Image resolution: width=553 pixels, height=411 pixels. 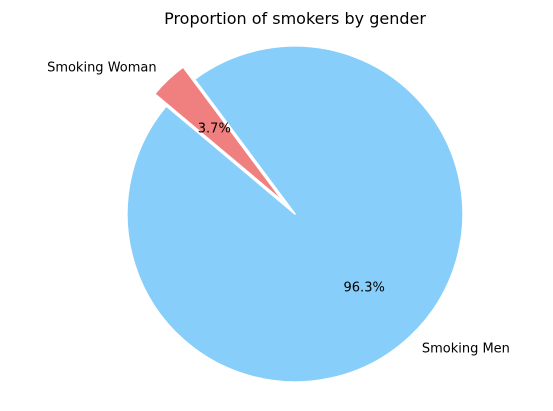 What do you see at coordinates (466, 348) in the screenshot?
I see `slice-label-smoking-men: Smoking Men` at bounding box center [466, 348].